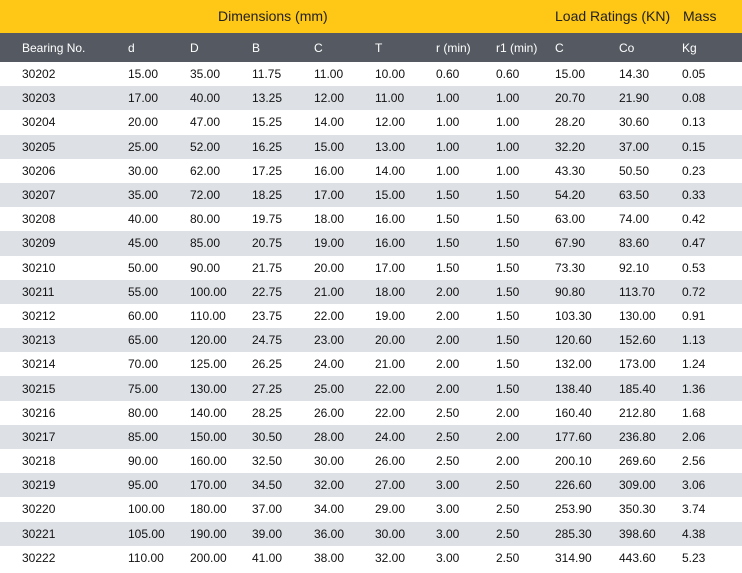 This screenshot has width=742, height=573. I want to click on table-cell: 27.25, so click(283, 388).